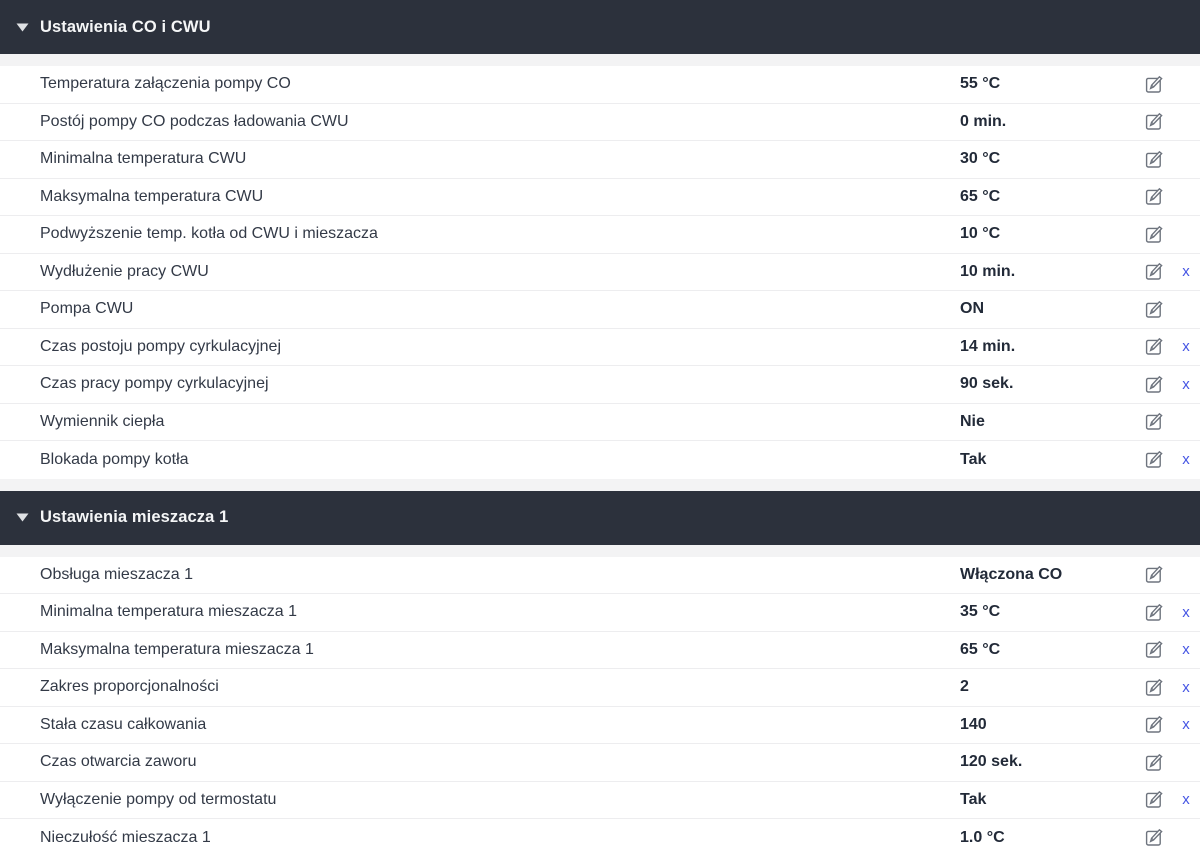  I want to click on setting-value: 55 °C, so click(980, 84).